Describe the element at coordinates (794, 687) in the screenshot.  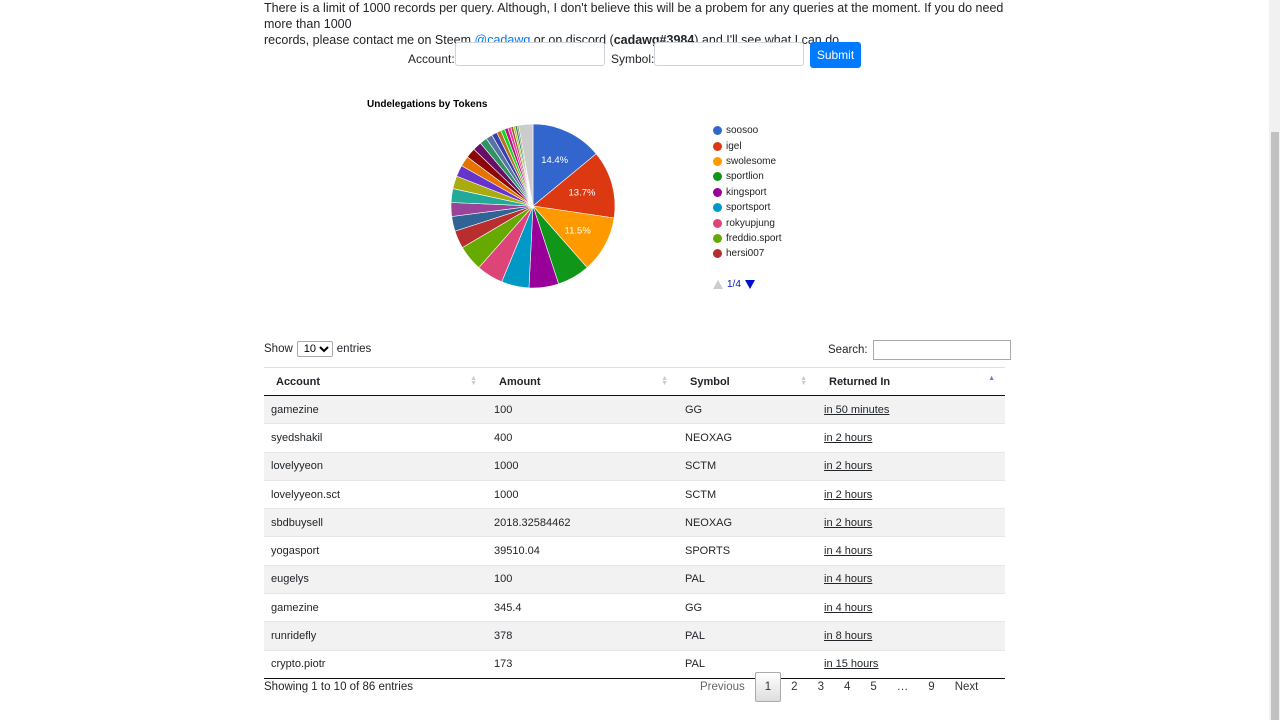
I see `pagination-page: 2` at that location.